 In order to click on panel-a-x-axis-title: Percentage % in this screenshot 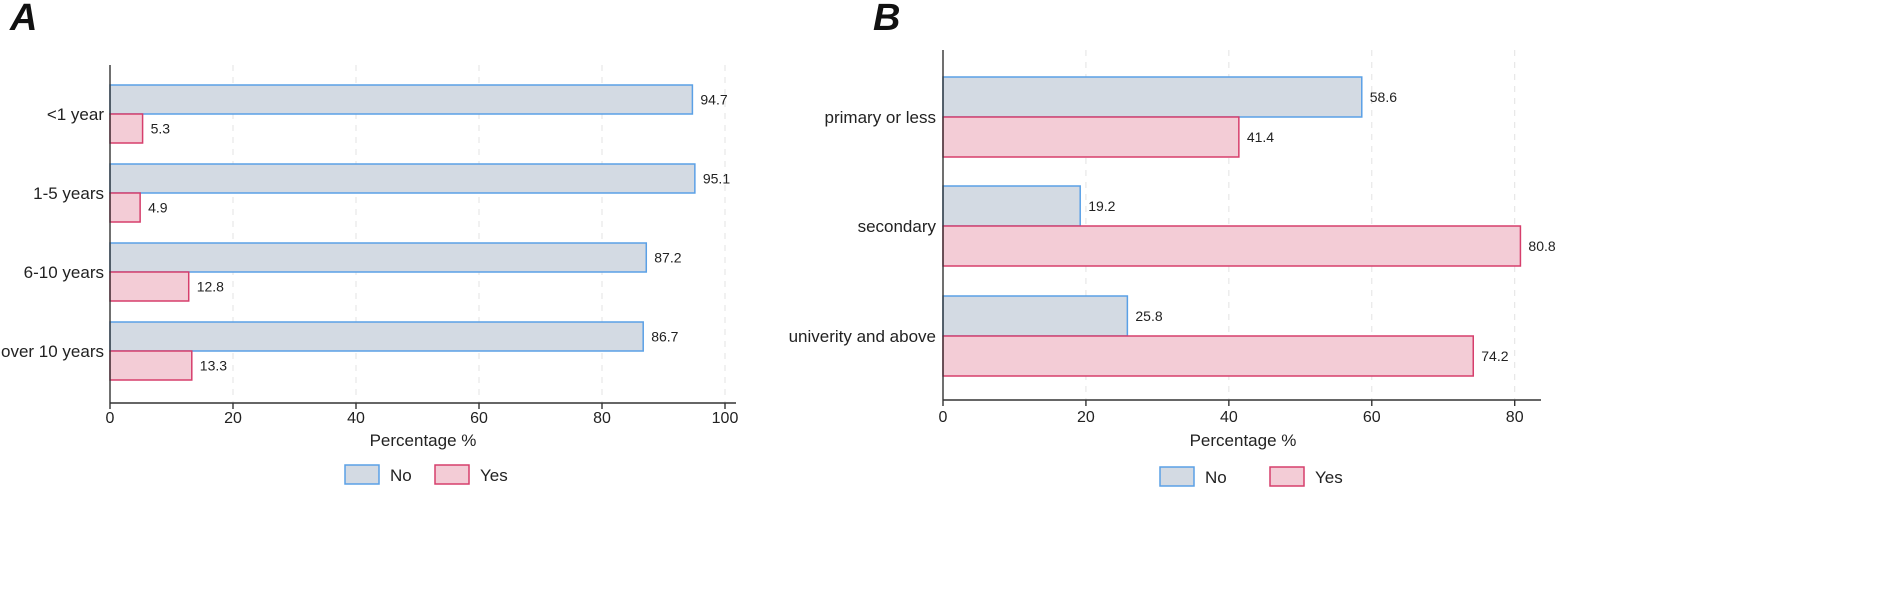, I will do `click(423, 440)`.